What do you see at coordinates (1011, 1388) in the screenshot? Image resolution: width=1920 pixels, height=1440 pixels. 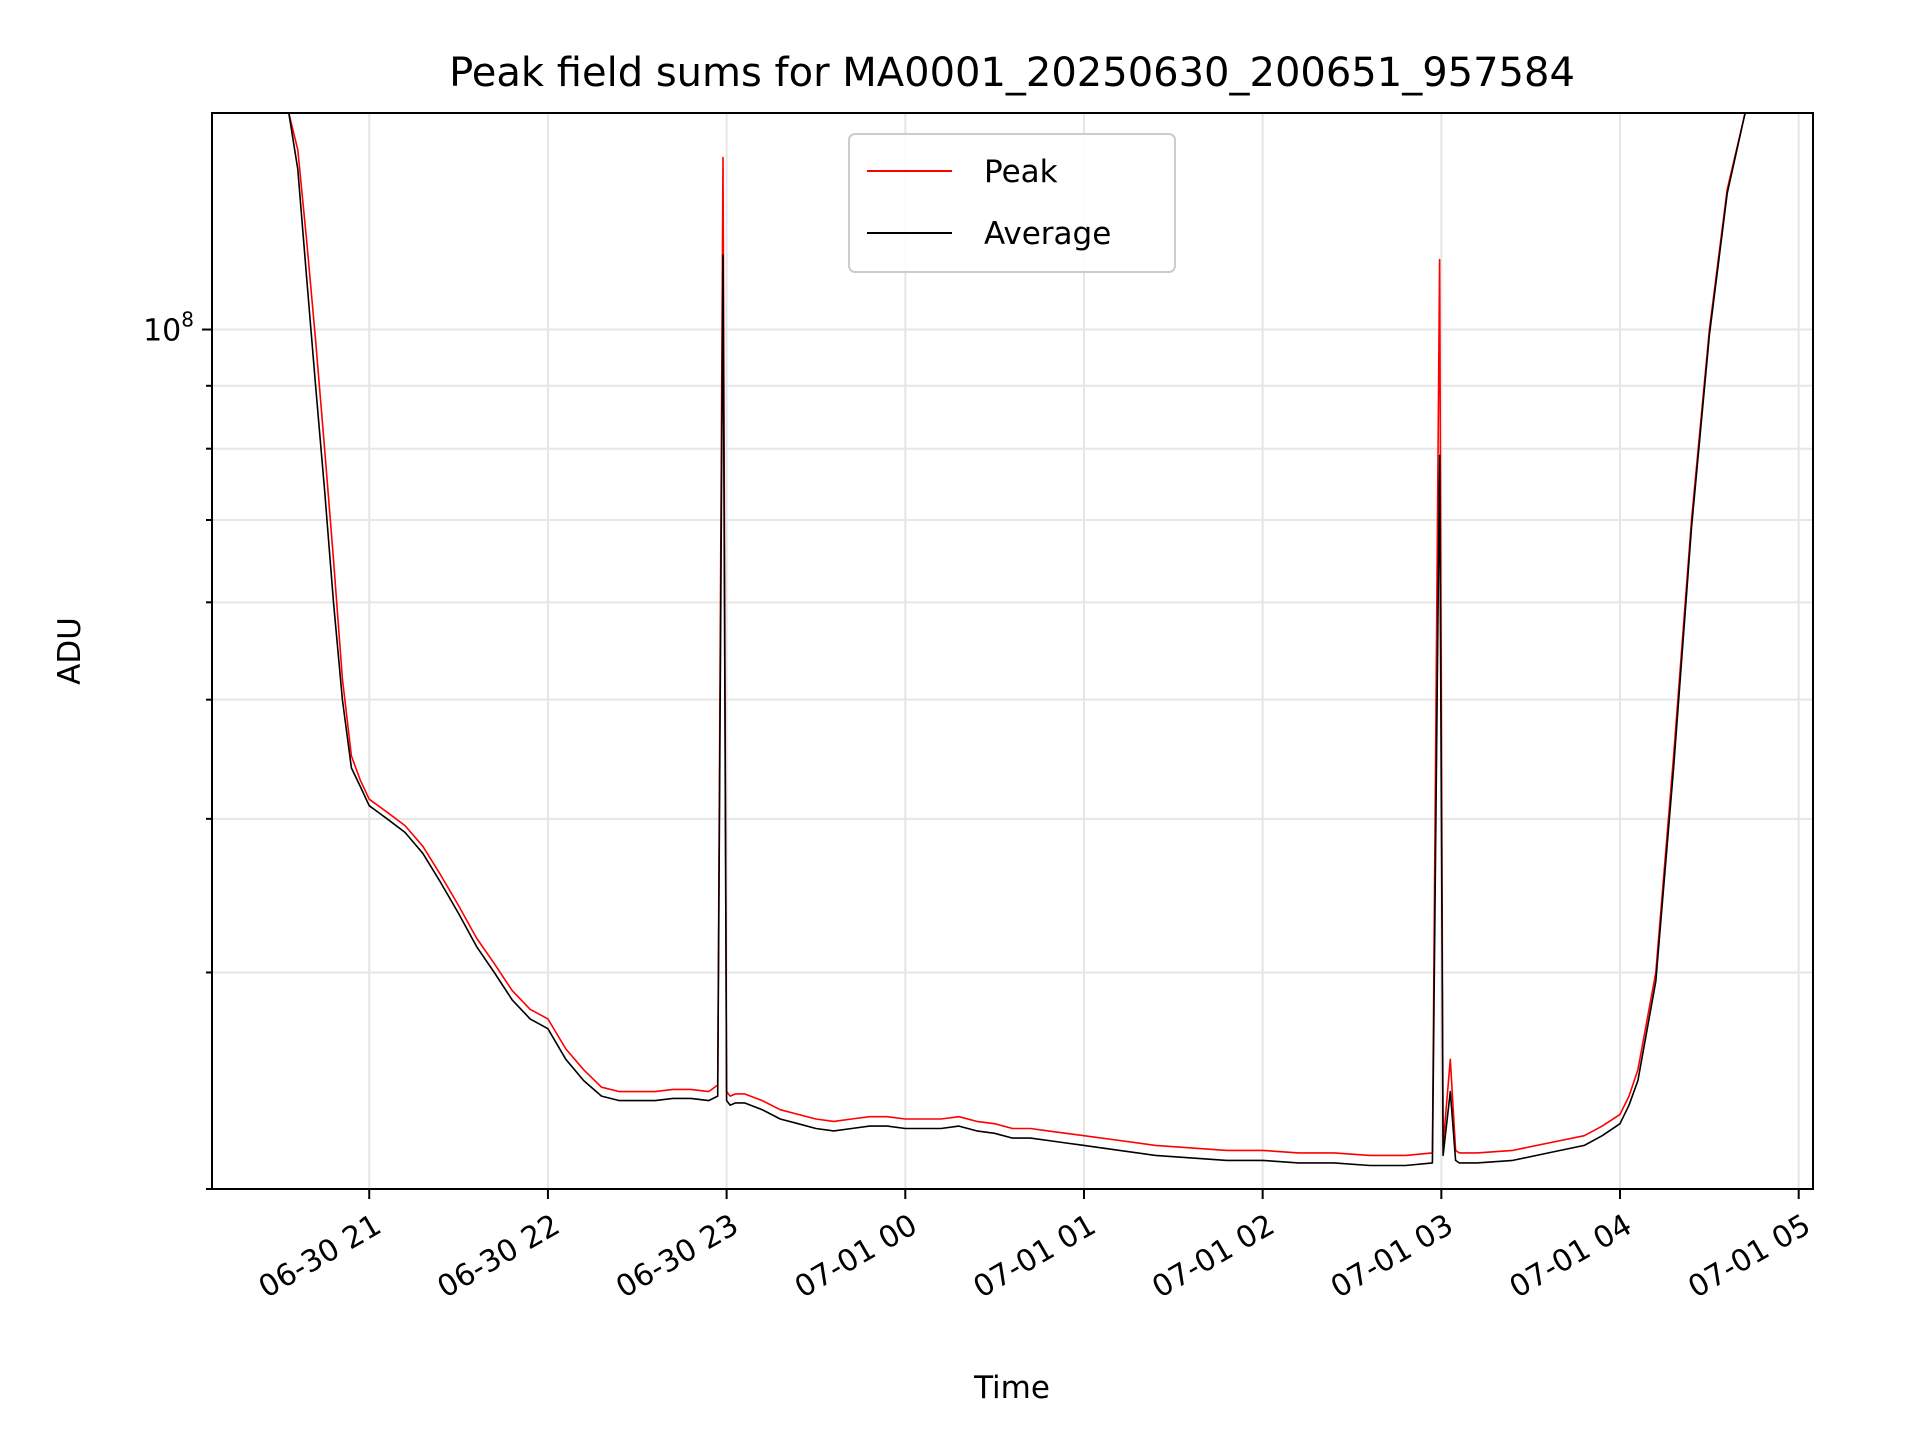 I see `x-axis-label: Time` at bounding box center [1011, 1388].